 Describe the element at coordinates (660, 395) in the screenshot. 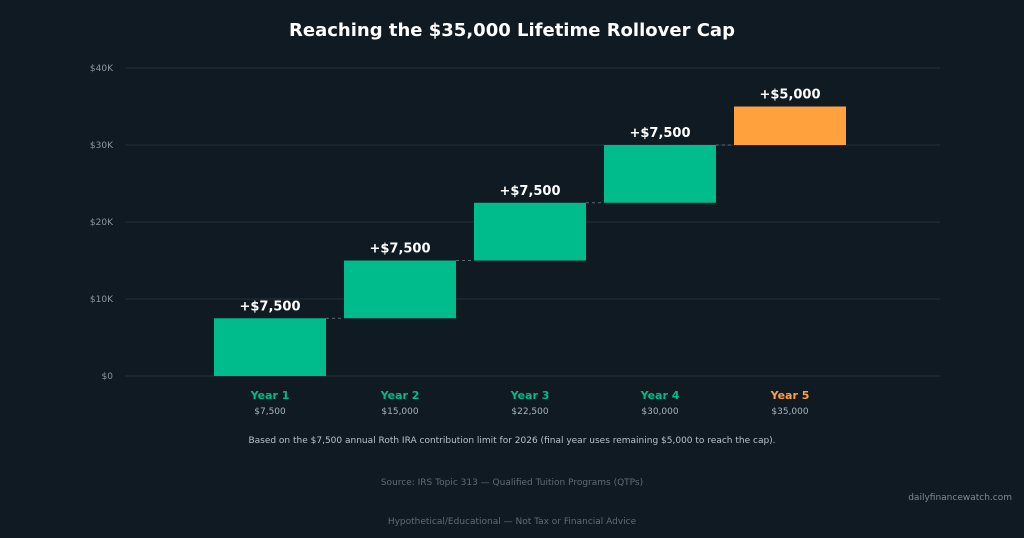

I see `x-category-label: Year 4` at that location.